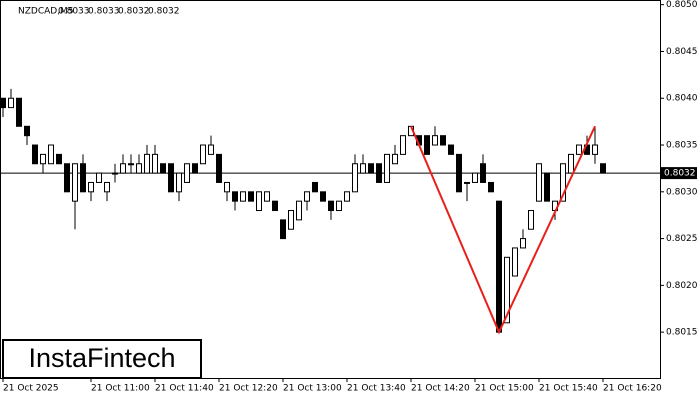 Image resolution: width=700 pixels, height=400 pixels. What do you see at coordinates (376, 389) in the screenshot?
I see `x-tick-label: 21 Oct 13:40` at bounding box center [376, 389].